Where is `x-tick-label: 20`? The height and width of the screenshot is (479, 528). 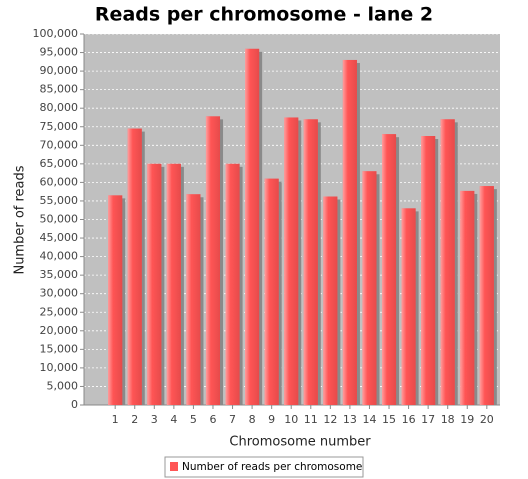
x-tick-label: 20 is located at coordinates (487, 419).